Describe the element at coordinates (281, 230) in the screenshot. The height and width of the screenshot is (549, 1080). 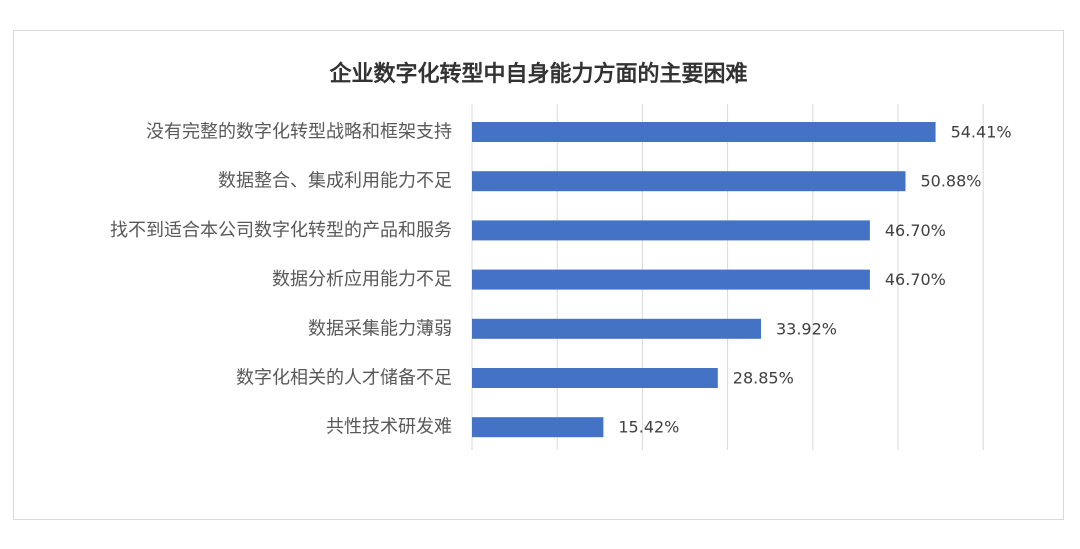
I see `category-label: 找不到适合本公司数字化转型的产品和服务` at that location.